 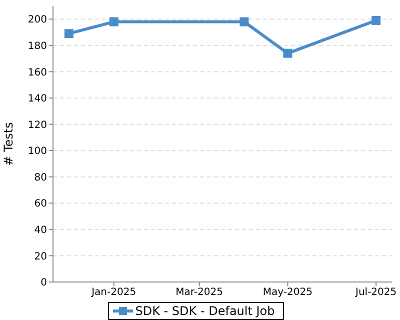 What do you see at coordinates (37, 72) in the screenshot?
I see `y-tick-label: 160` at bounding box center [37, 72].